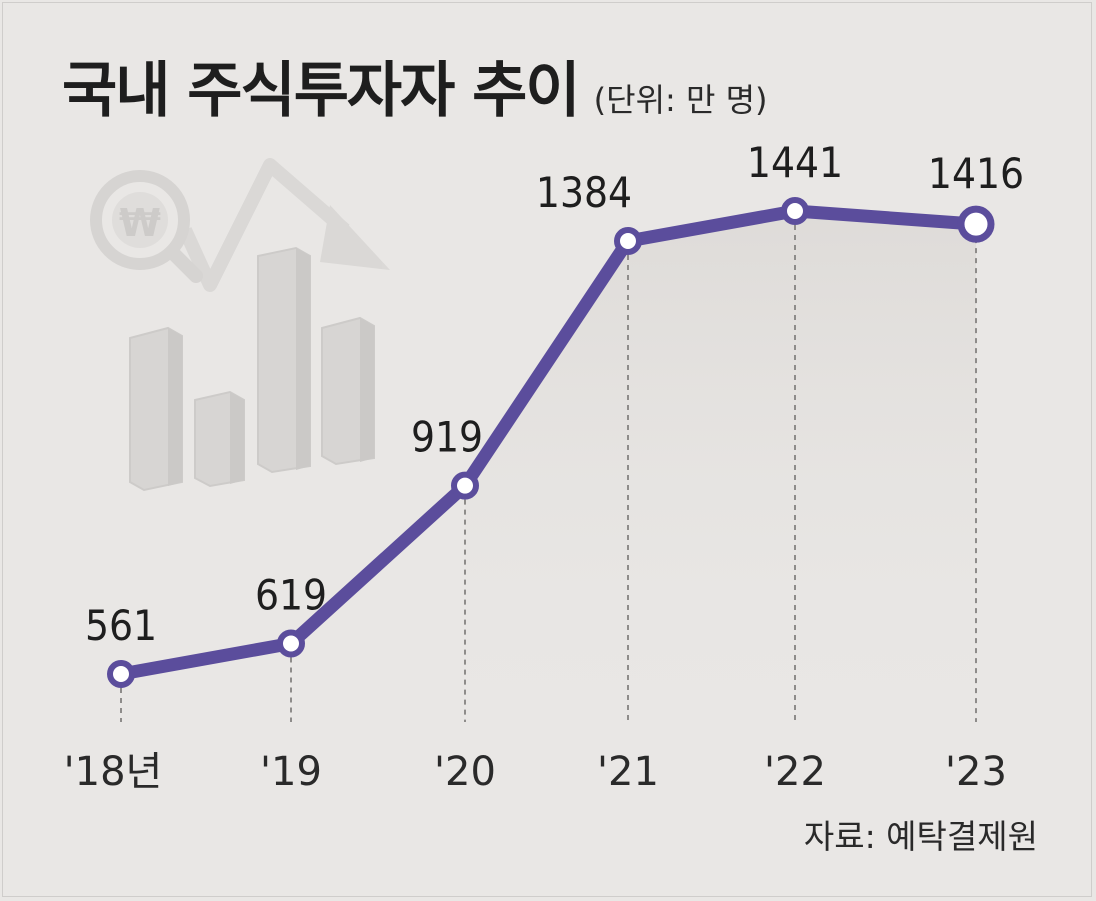  I want to click on chart-title: 국내 주식투자자 추이, so click(321, 91).